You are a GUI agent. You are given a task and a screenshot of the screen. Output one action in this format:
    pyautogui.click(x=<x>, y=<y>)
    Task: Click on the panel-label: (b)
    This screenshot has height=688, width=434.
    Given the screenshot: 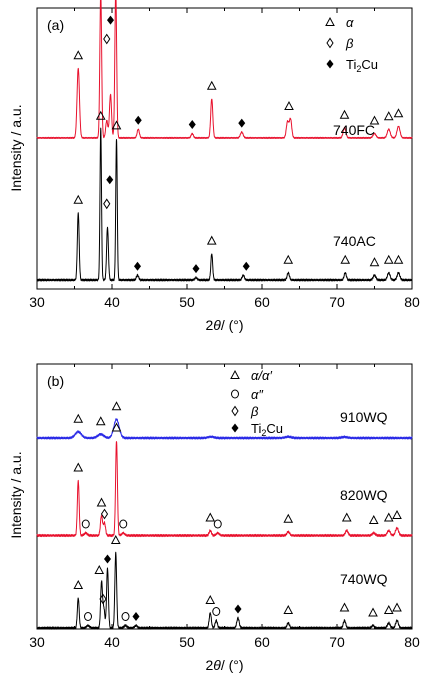 What is the action you would take?
    pyautogui.click(x=55, y=381)
    